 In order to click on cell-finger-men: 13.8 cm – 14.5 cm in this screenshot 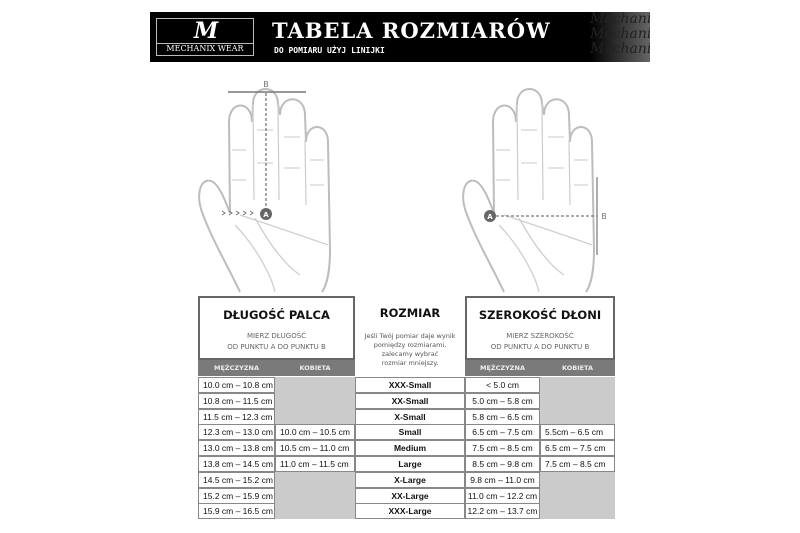, I will do `click(236, 464)`.